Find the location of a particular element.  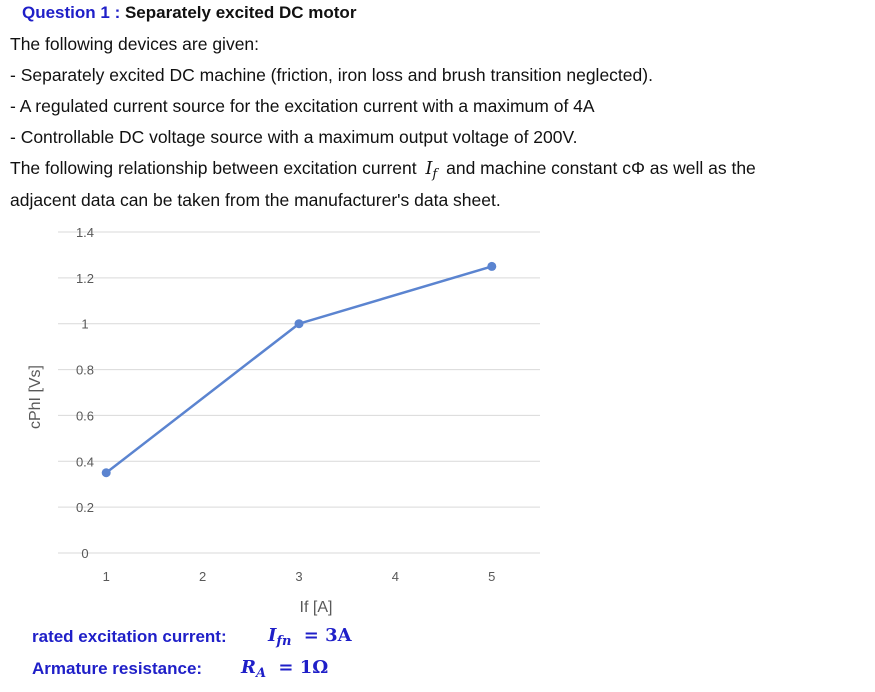

rated-current-symbol: Ifn is located at coordinates (280, 637).